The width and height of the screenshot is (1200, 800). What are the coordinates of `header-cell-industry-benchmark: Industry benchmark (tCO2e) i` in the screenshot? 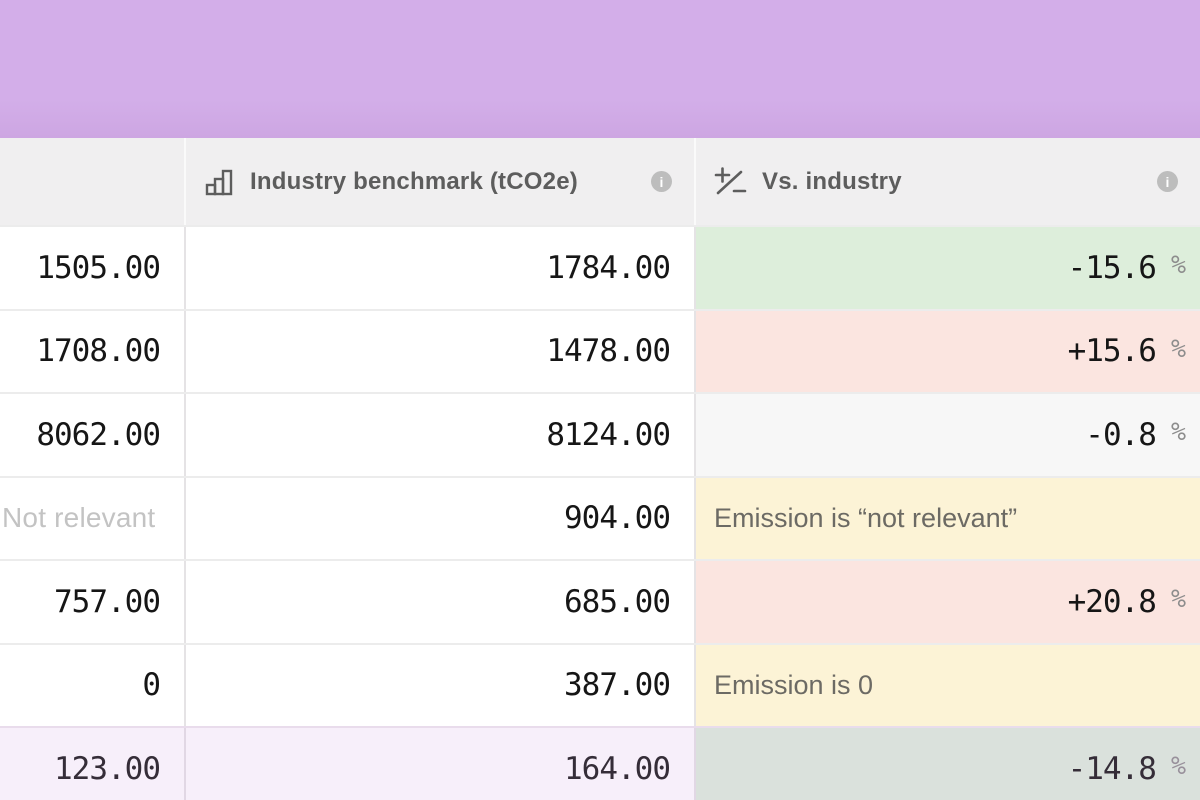 It's located at (441, 181).